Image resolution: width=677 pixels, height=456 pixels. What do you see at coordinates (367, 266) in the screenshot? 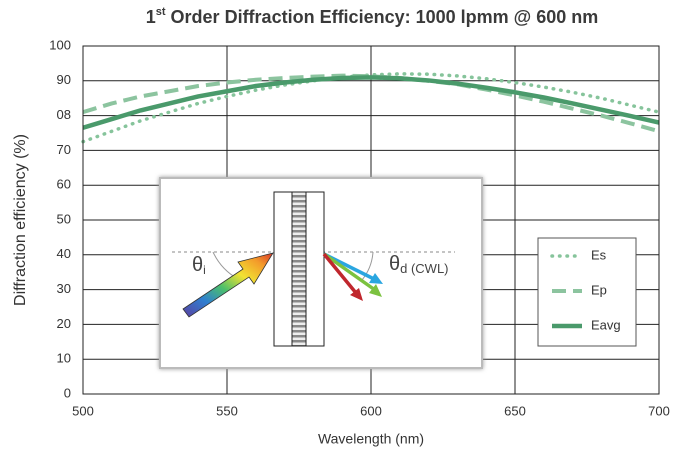
I see `angle-arc` at bounding box center [367, 266].